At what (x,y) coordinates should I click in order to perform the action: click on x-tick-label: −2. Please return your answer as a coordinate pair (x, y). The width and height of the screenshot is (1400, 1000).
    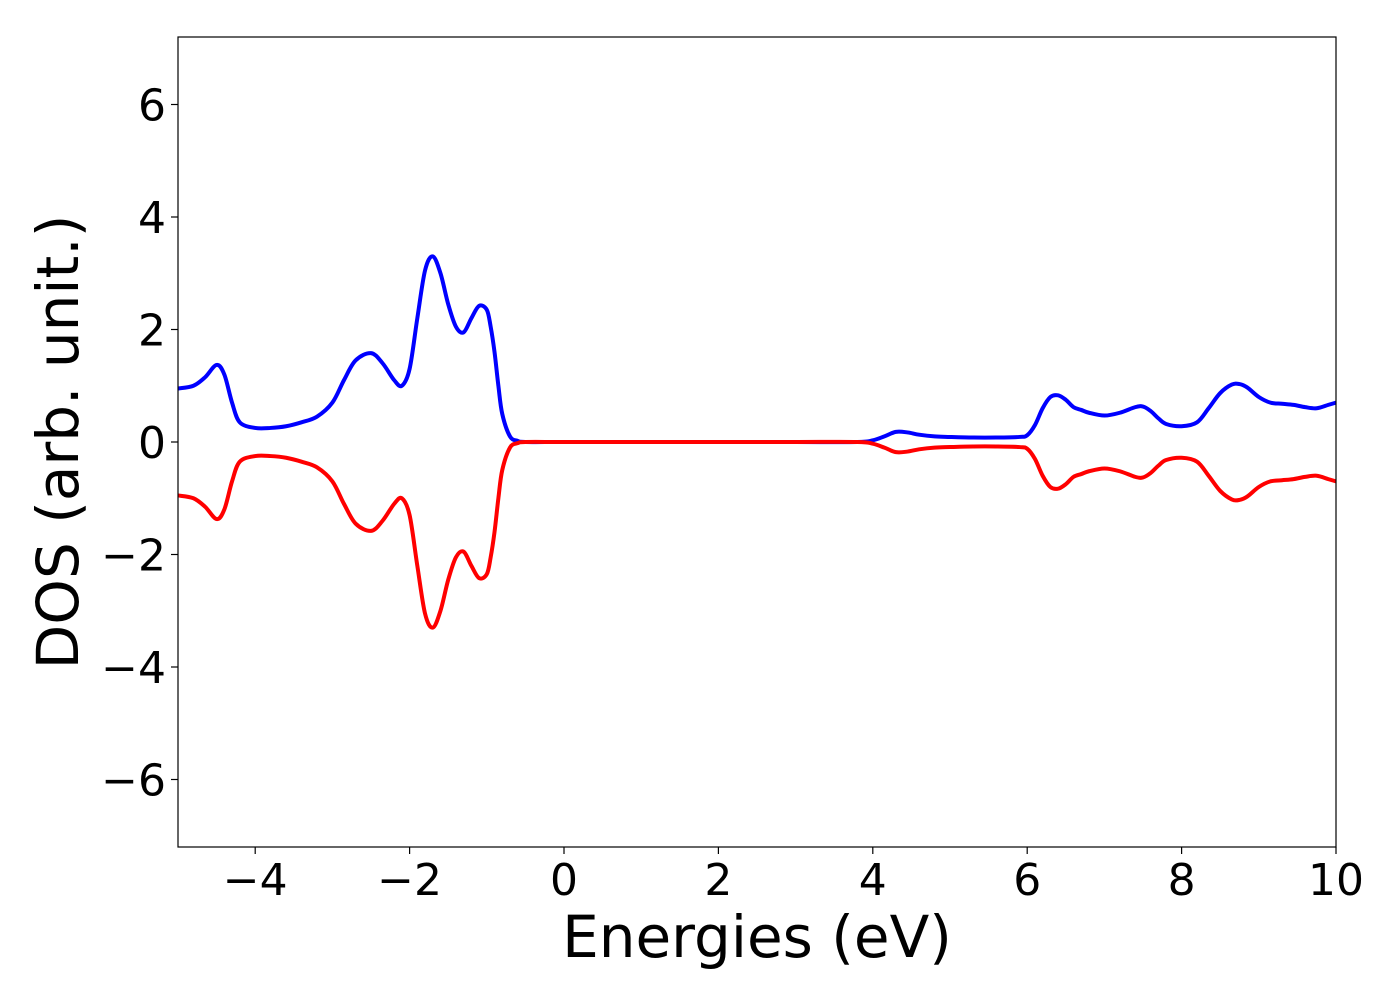
    Looking at the image, I should click on (409, 880).